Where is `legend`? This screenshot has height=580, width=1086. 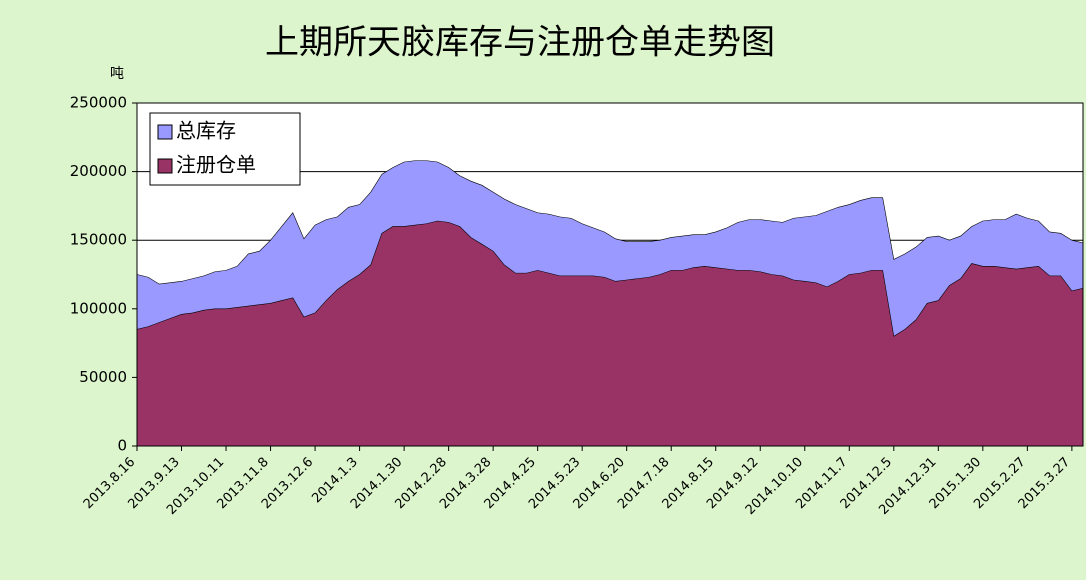 legend is located at coordinates (225, 149).